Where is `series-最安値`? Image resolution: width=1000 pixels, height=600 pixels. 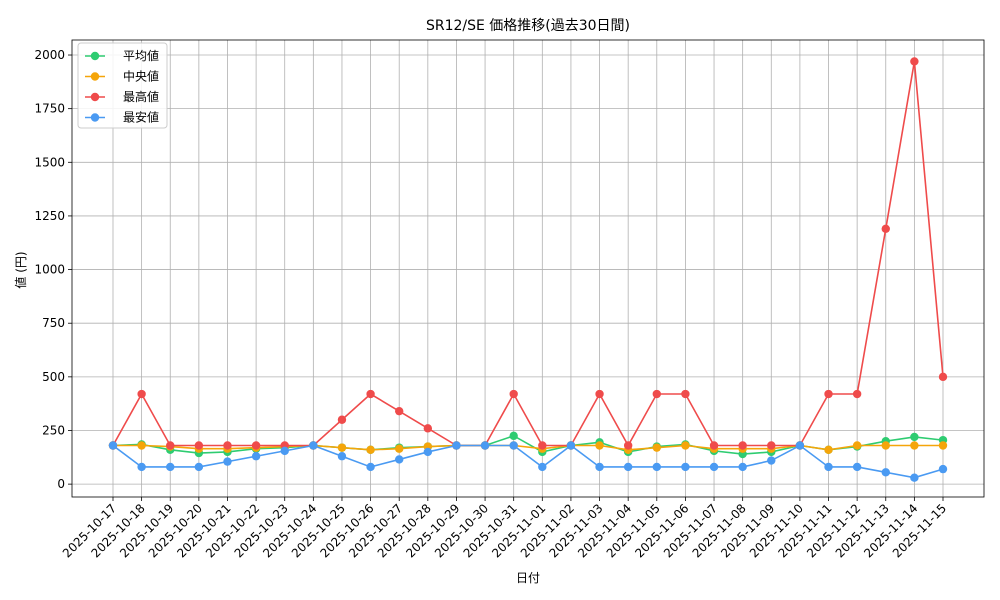 series-最安値 is located at coordinates (528, 461).